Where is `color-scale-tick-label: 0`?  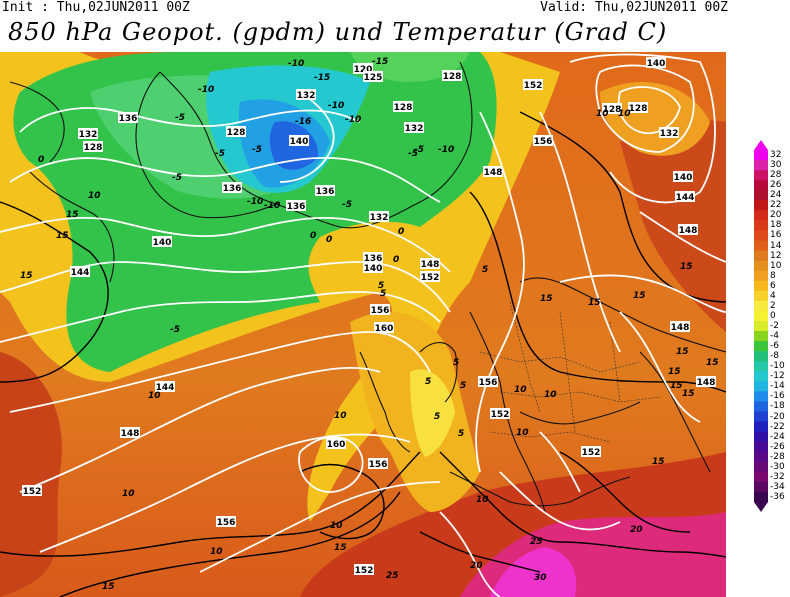
color-scale-tick-label: 0 is located at coordinates (773, 315).